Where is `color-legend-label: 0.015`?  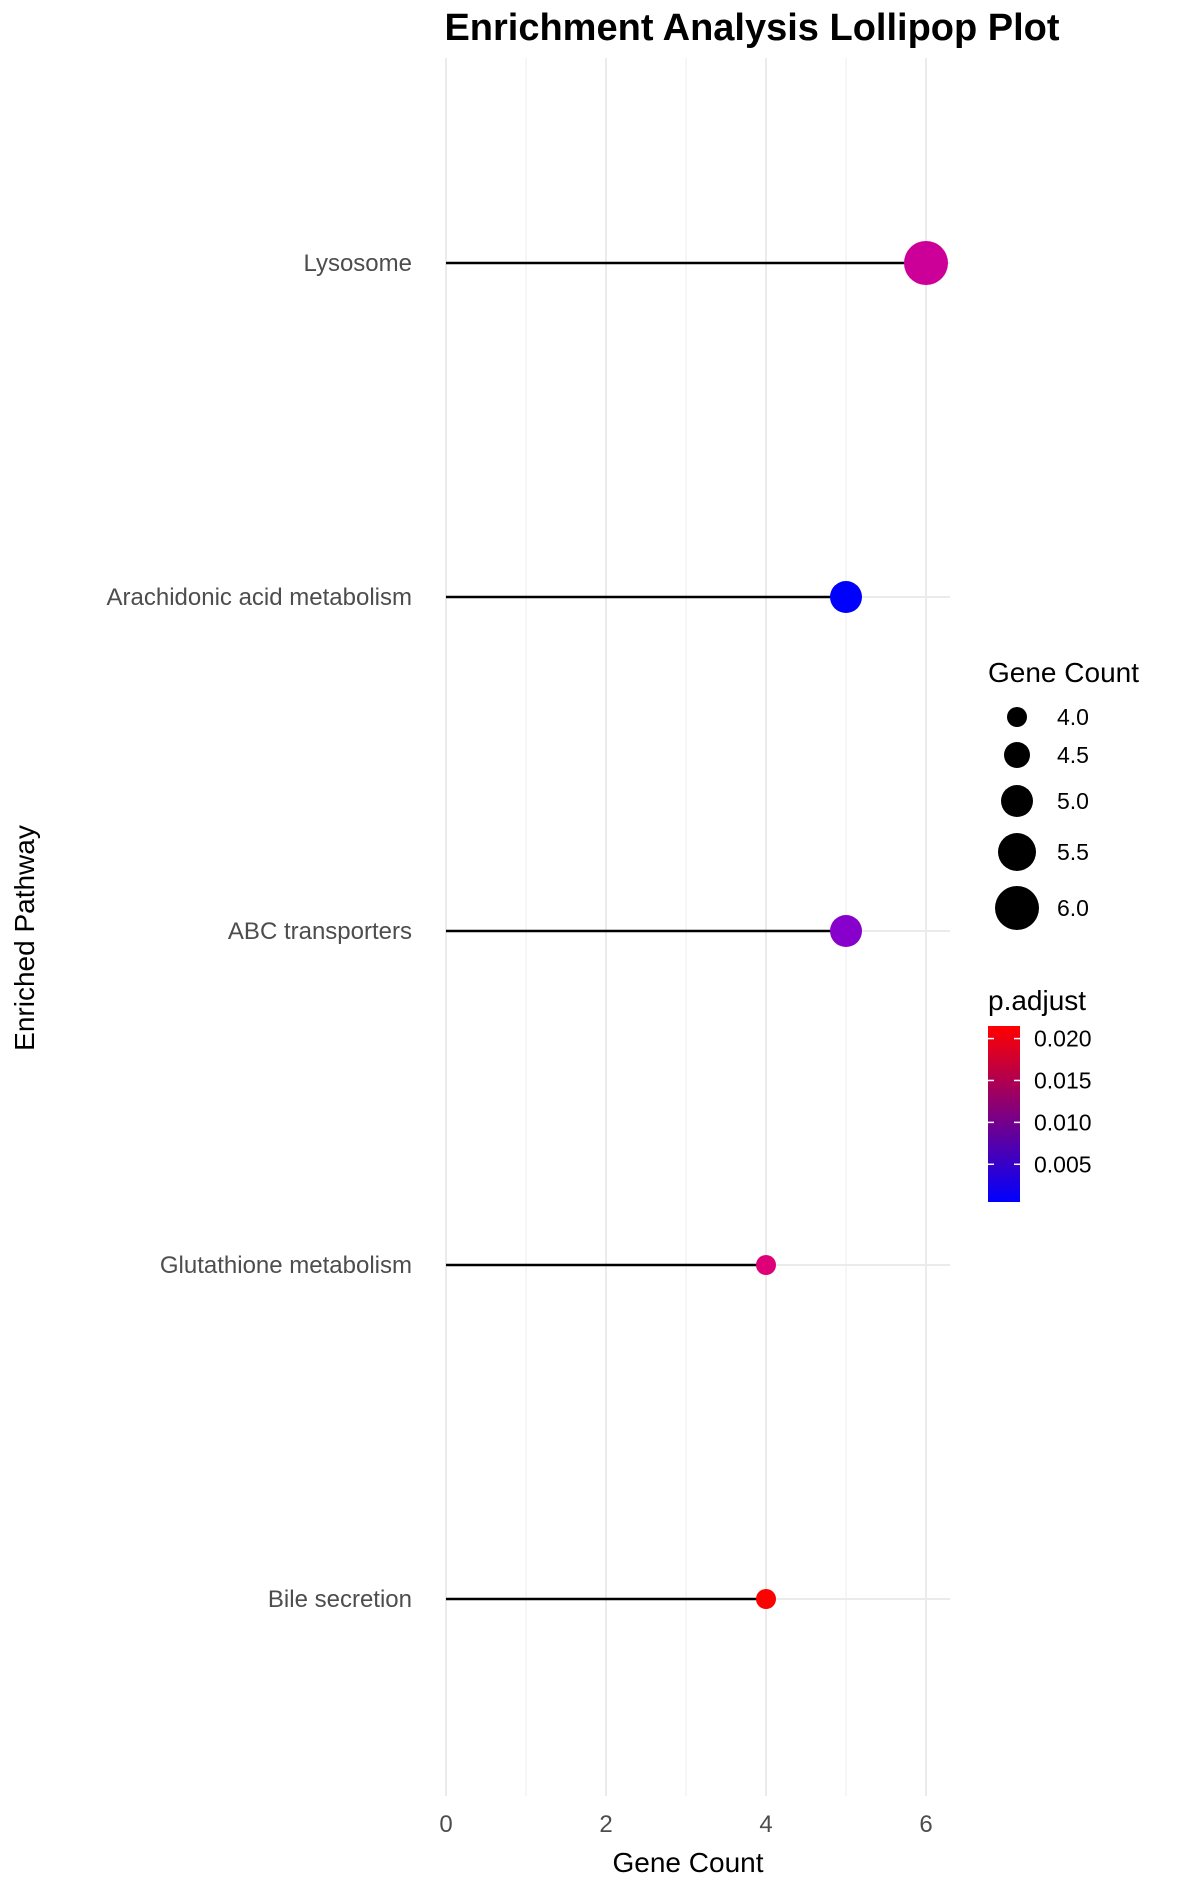
color-legend-label: 0.015 is located at coordinates (1063, 1080).